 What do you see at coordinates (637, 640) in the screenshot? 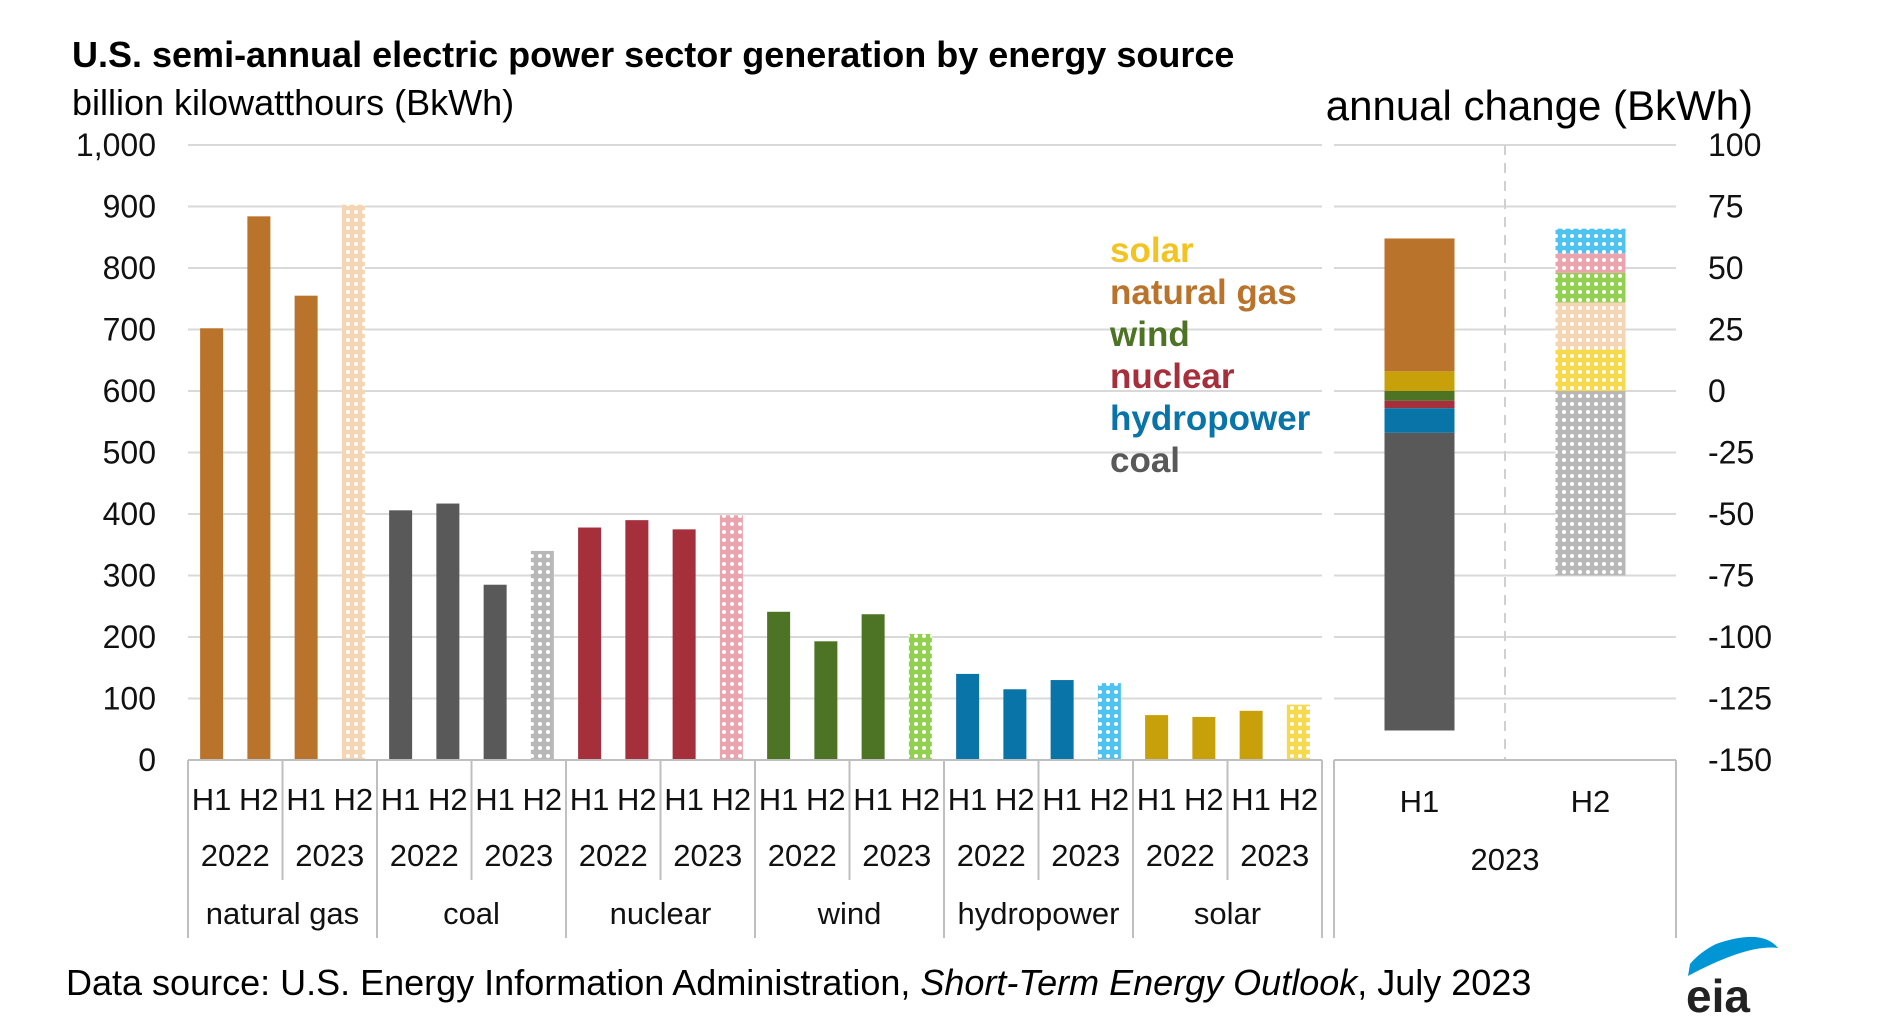
I see `bar-nuclear-2022-h2` at bounding box center [637, 640].